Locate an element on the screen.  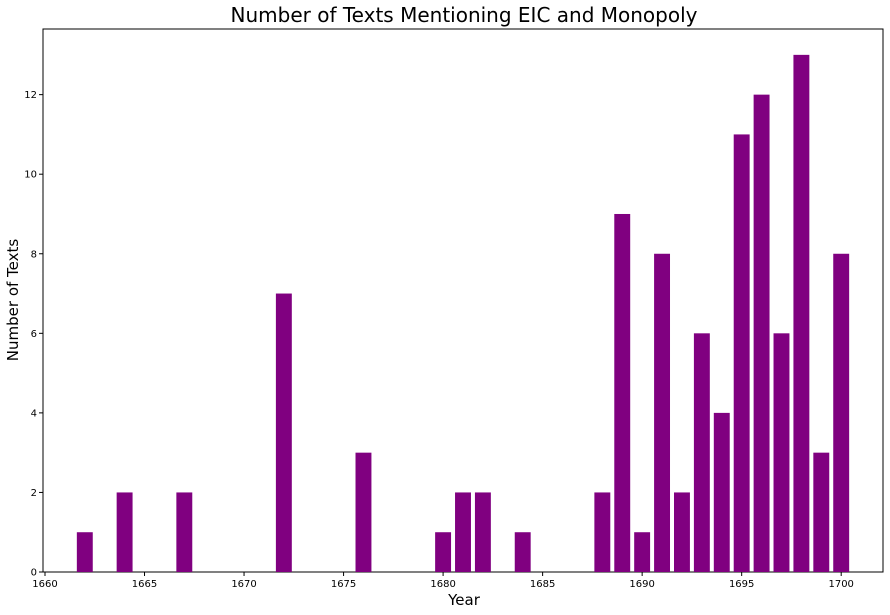
x-tick-label: 1700 is located at coordinates (840, 584).